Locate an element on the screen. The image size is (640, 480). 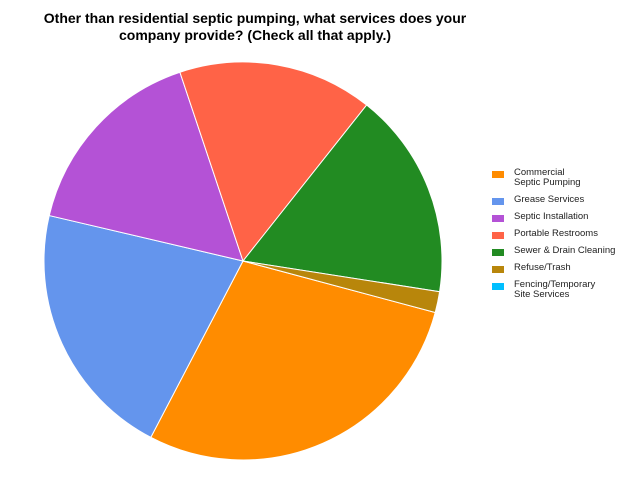
legend-item: Commercial Septic Pumping is located at coordinates (562, 178).